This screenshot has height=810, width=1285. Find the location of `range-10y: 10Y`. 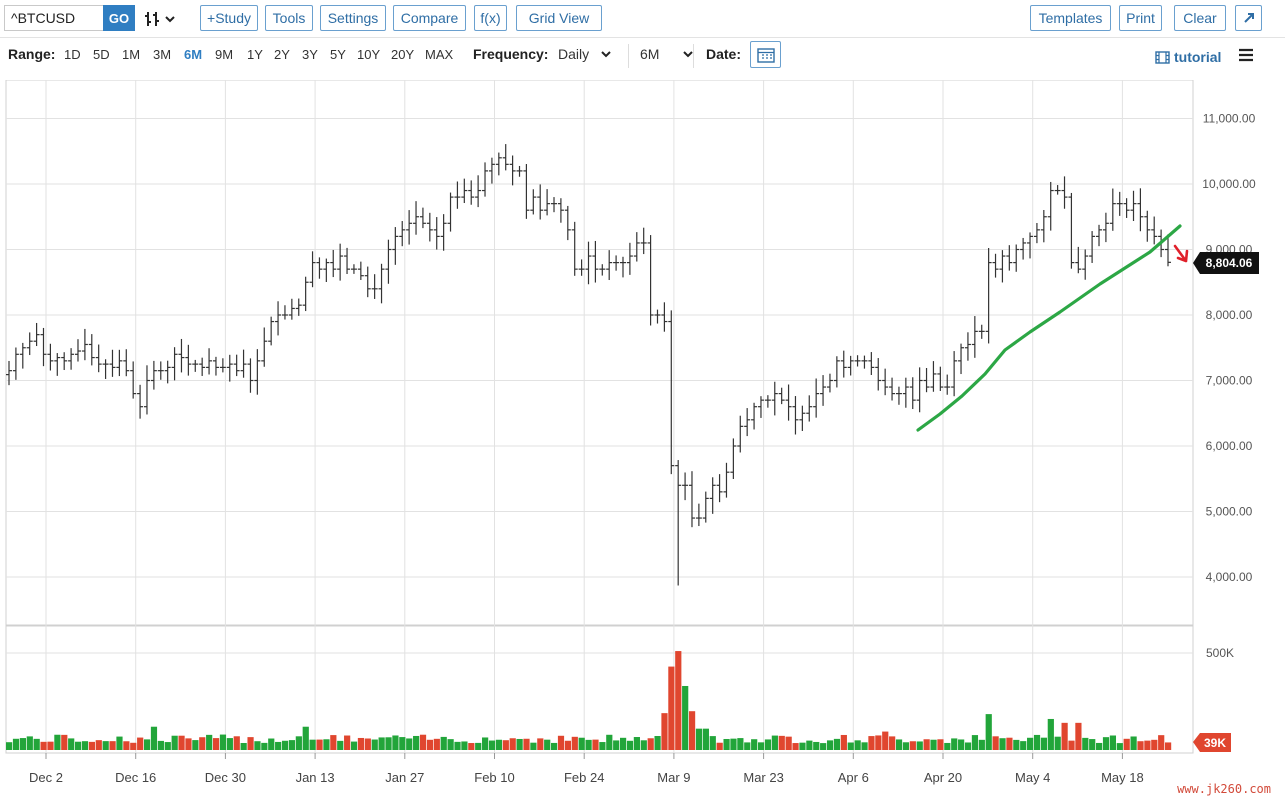

range-10y: 10Y is located at coordinates (369, 54).